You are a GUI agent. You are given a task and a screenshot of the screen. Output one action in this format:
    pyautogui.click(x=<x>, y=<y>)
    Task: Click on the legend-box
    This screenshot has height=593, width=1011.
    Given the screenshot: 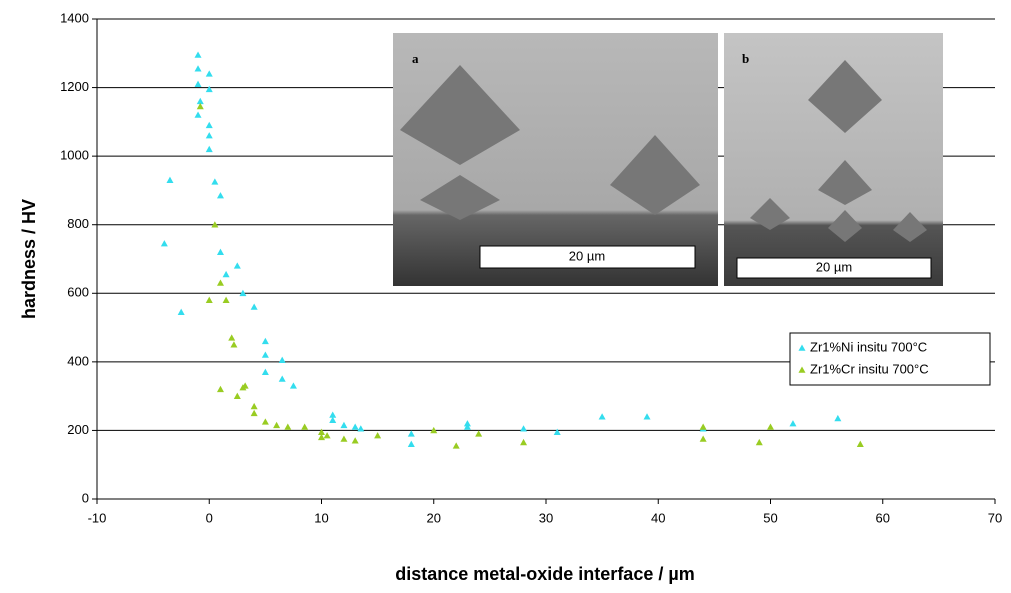 What is the action you would take?
    pyautogui.click(x=890, y=359)
    